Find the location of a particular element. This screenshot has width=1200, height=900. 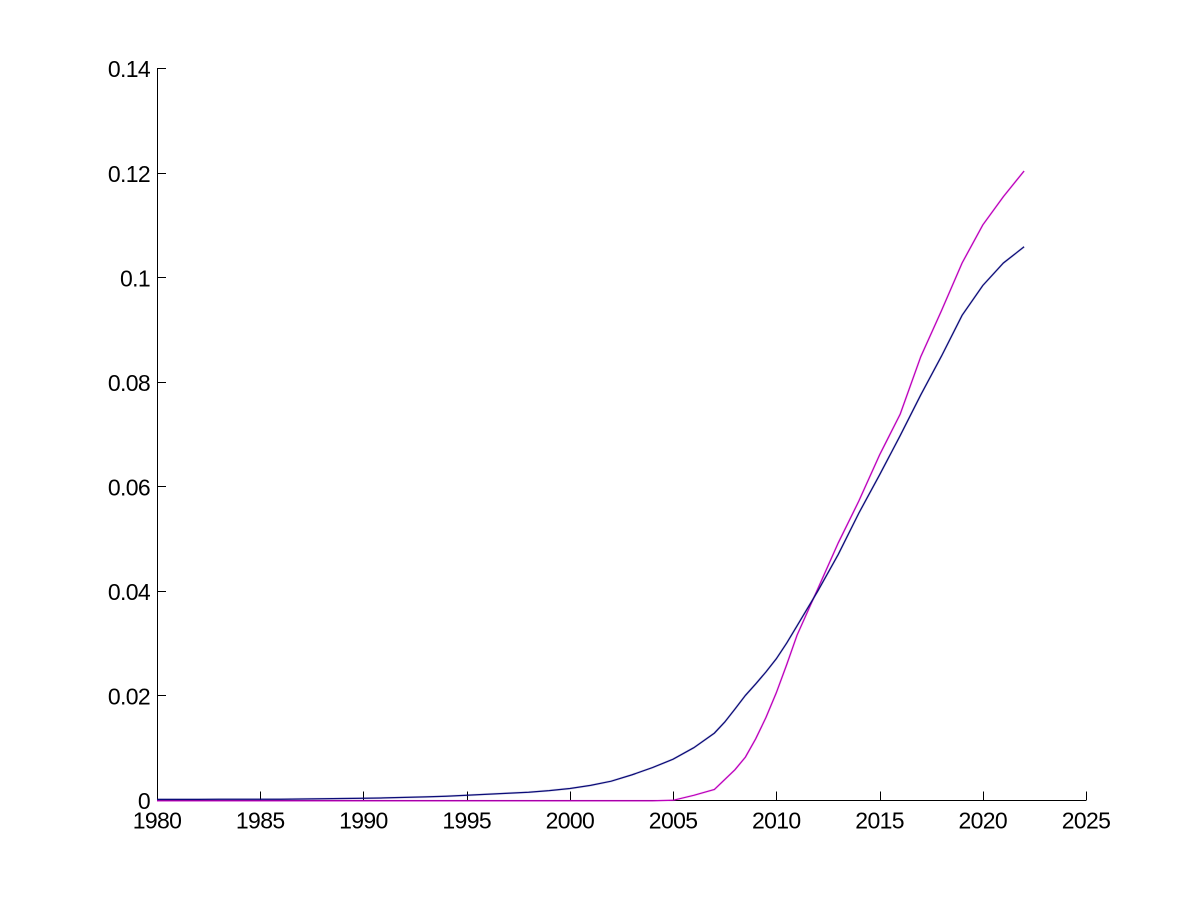

svg-text: 0 is located at coordinates (144, 801).